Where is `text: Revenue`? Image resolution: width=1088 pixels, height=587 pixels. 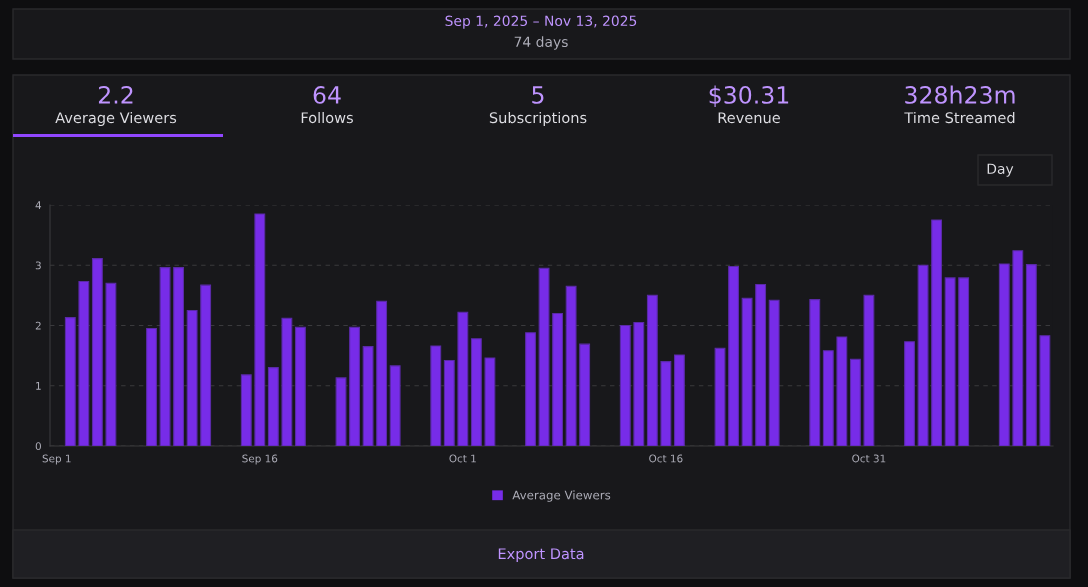 text: Revenue is located at coordinates (749, 118).